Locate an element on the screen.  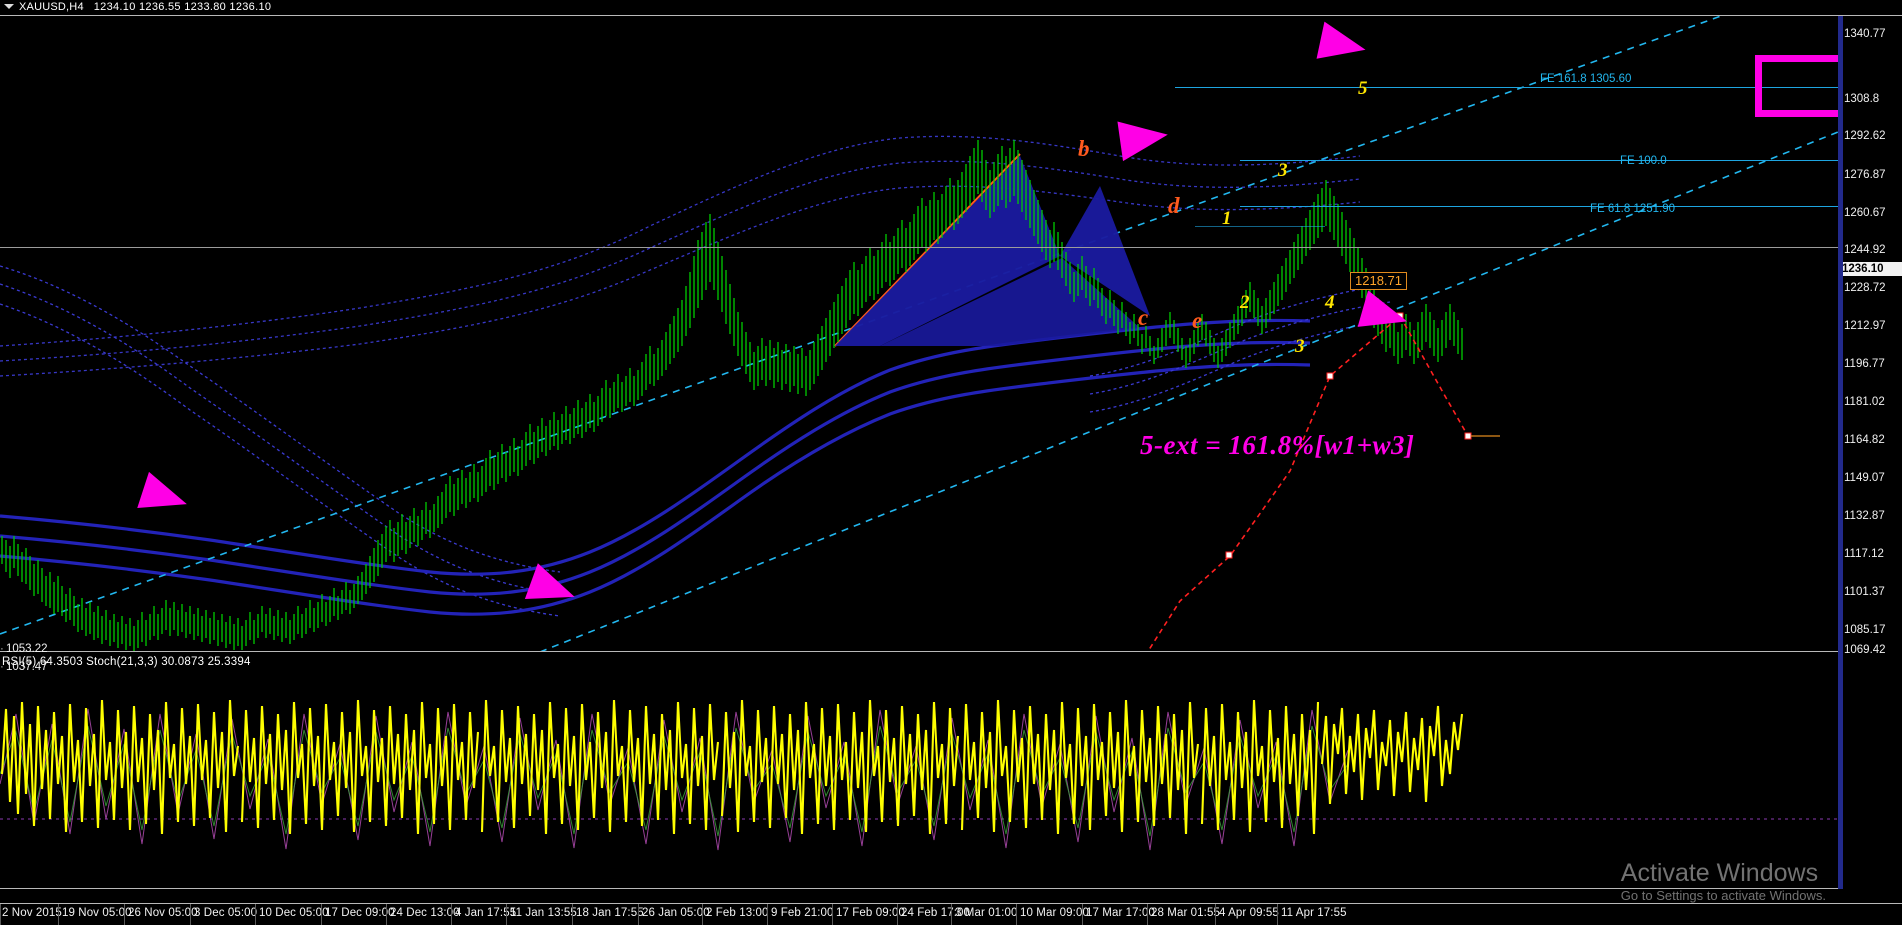
time-tick: 10 Mar 09:00 is located at coordinates (1054, 913).